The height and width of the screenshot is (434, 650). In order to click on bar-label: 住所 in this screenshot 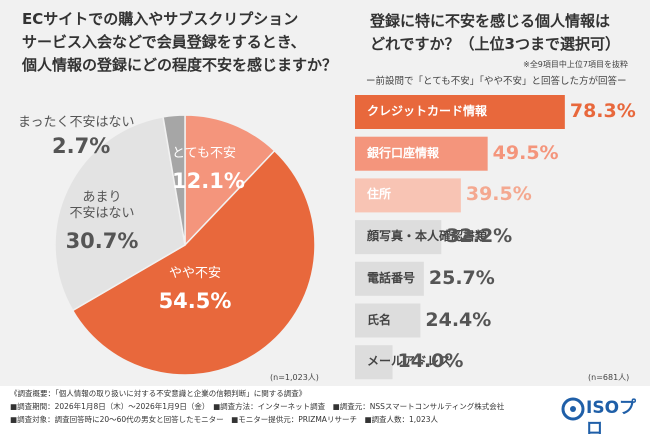, I will do `click(379, 194)`.